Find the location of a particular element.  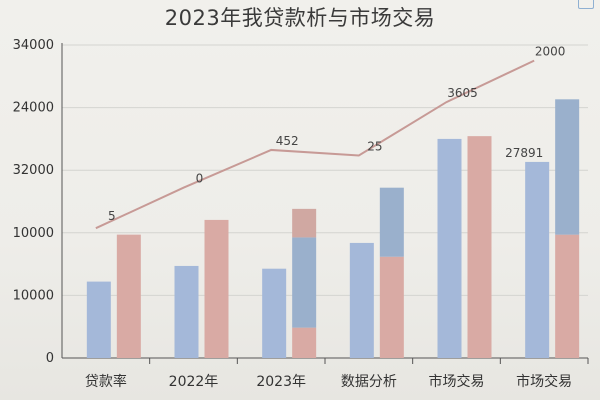

data-label: 0 is located at coordinates (200, 179).